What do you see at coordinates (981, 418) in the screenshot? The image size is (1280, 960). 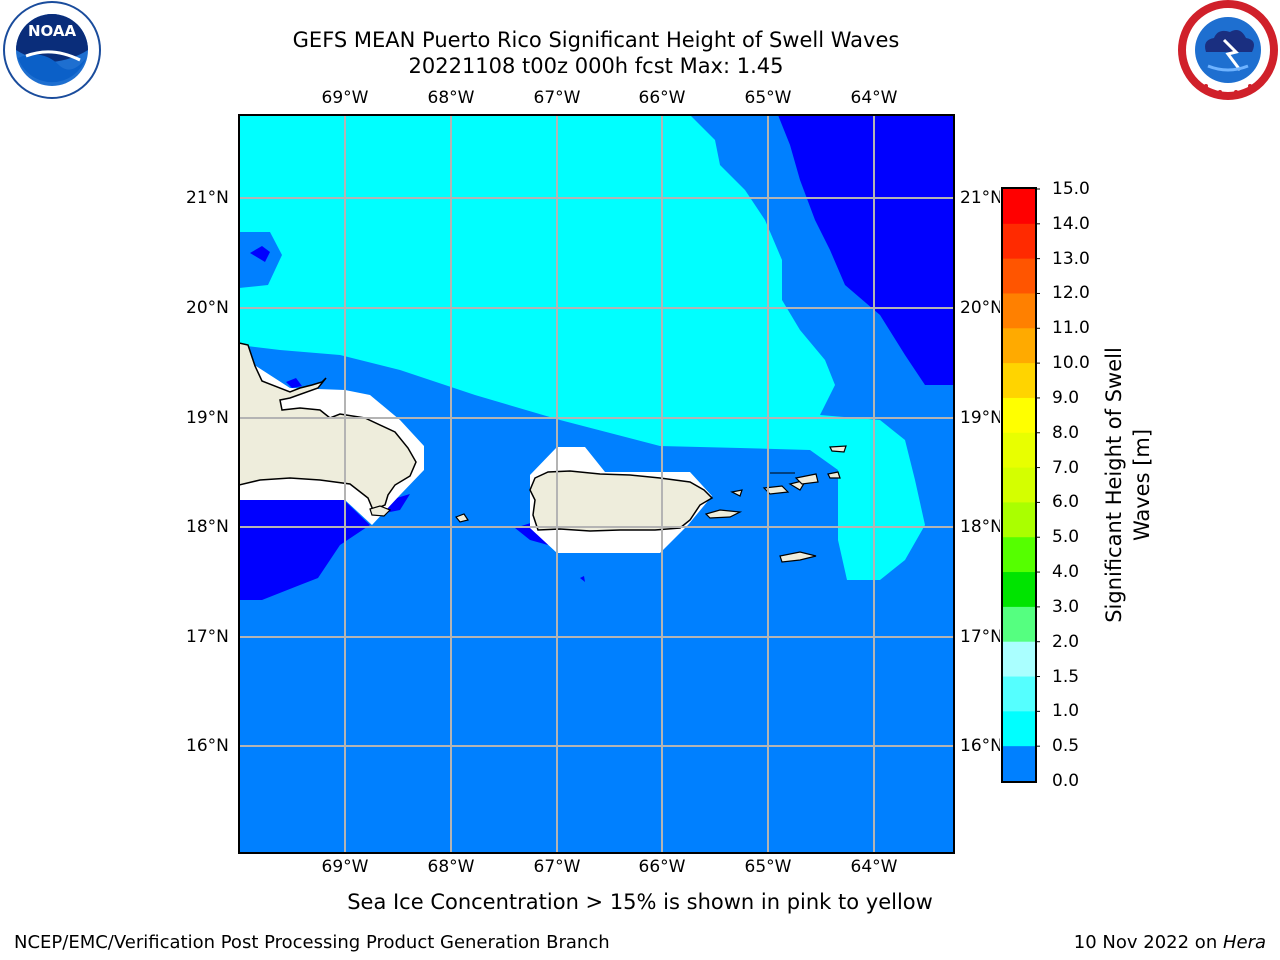 I see `lat-tick-right: 19°N` at bounding box center [981, 418].